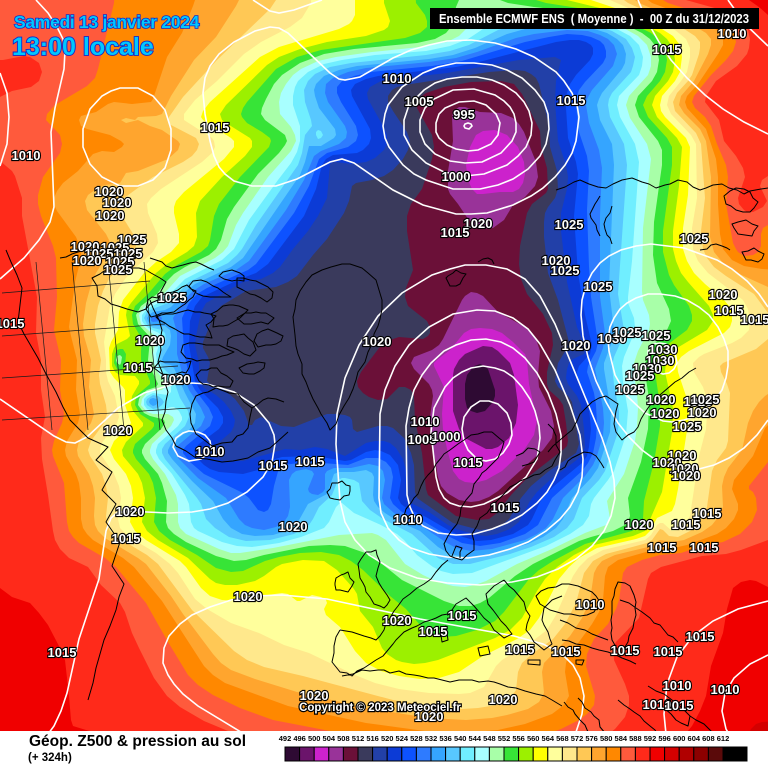 This screenshot has width=768, height=768. What do you see at coordinates (329, 738) in the screenshot?
I see `svg-text: 504` at bounding box center [329, 738].